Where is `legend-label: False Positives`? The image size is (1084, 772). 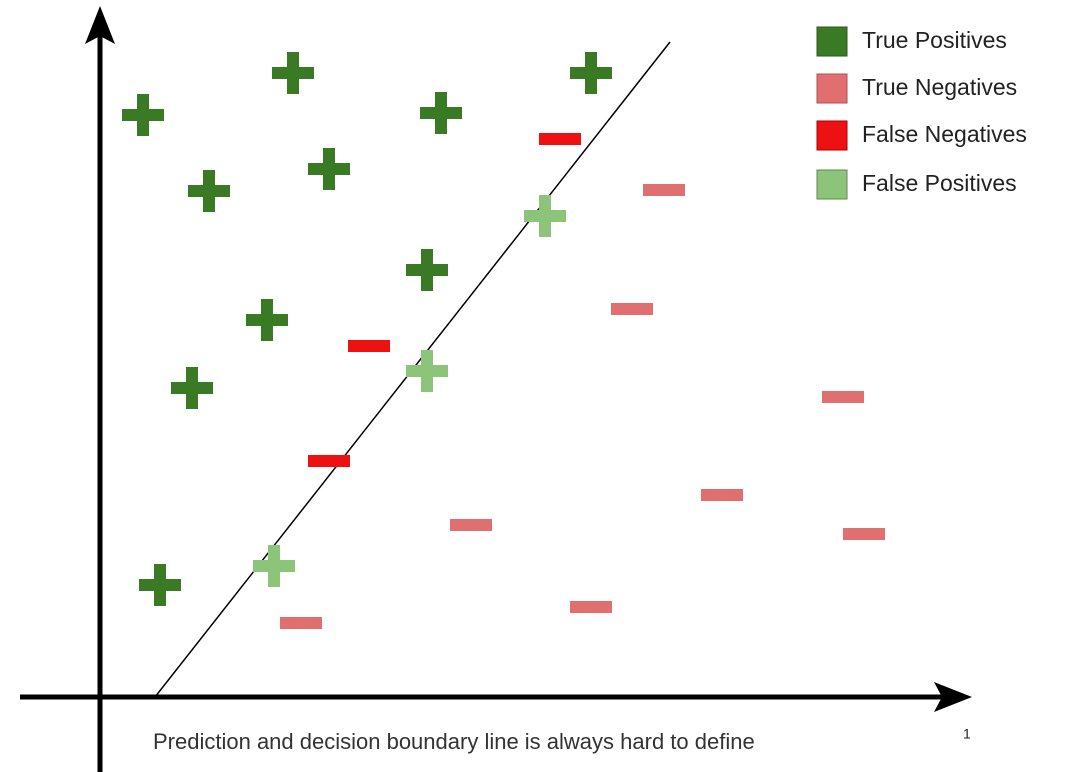 legend-label: False Positives is located at coordinates (939, 183).